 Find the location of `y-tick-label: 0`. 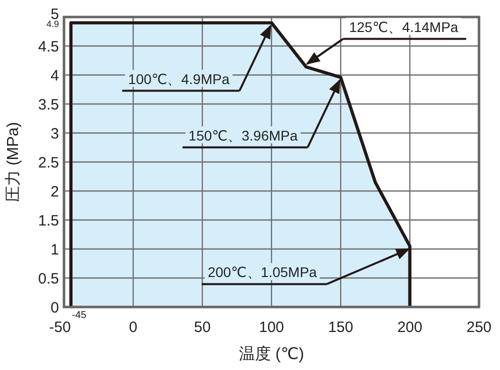

y-tick-label: 0 is located at coordinates (54, 308).